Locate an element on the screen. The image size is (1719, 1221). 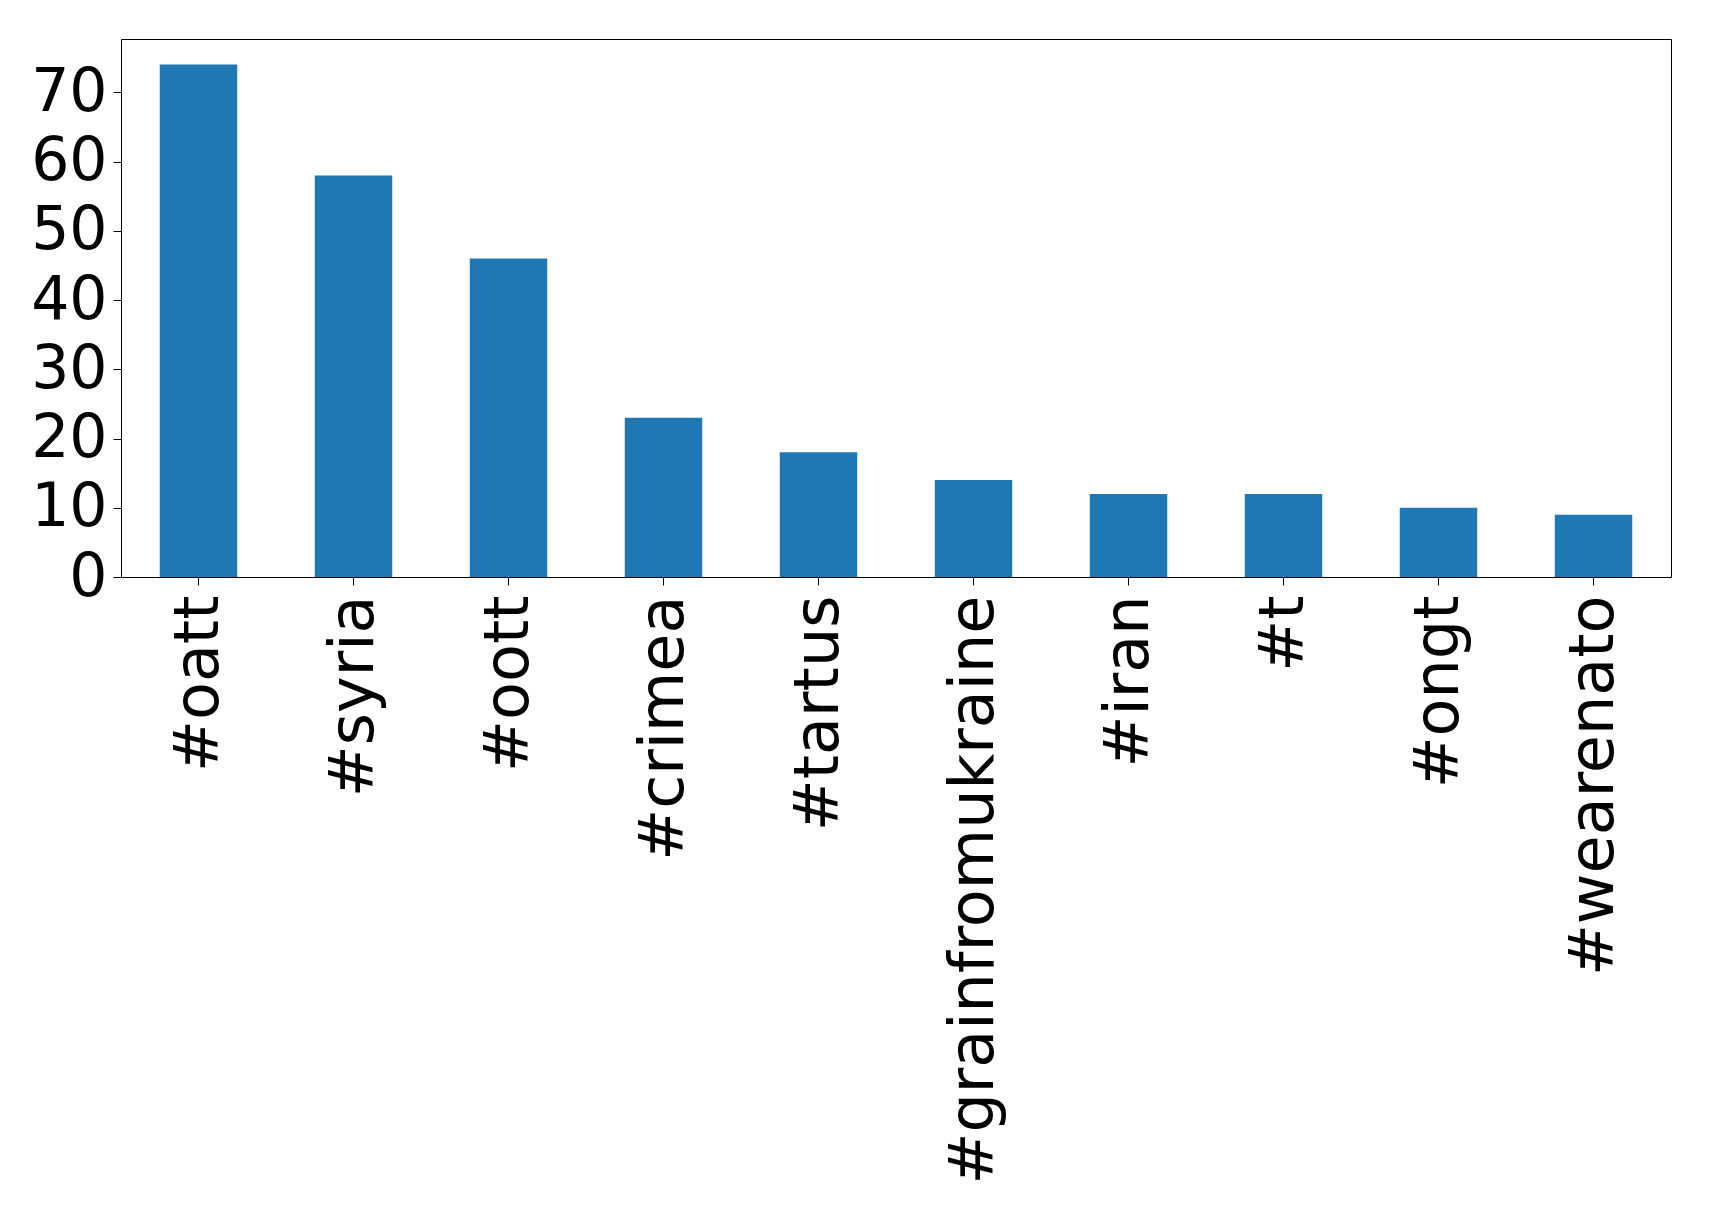
x-tick-label: #ongt is located at coordinates (1436, 692).